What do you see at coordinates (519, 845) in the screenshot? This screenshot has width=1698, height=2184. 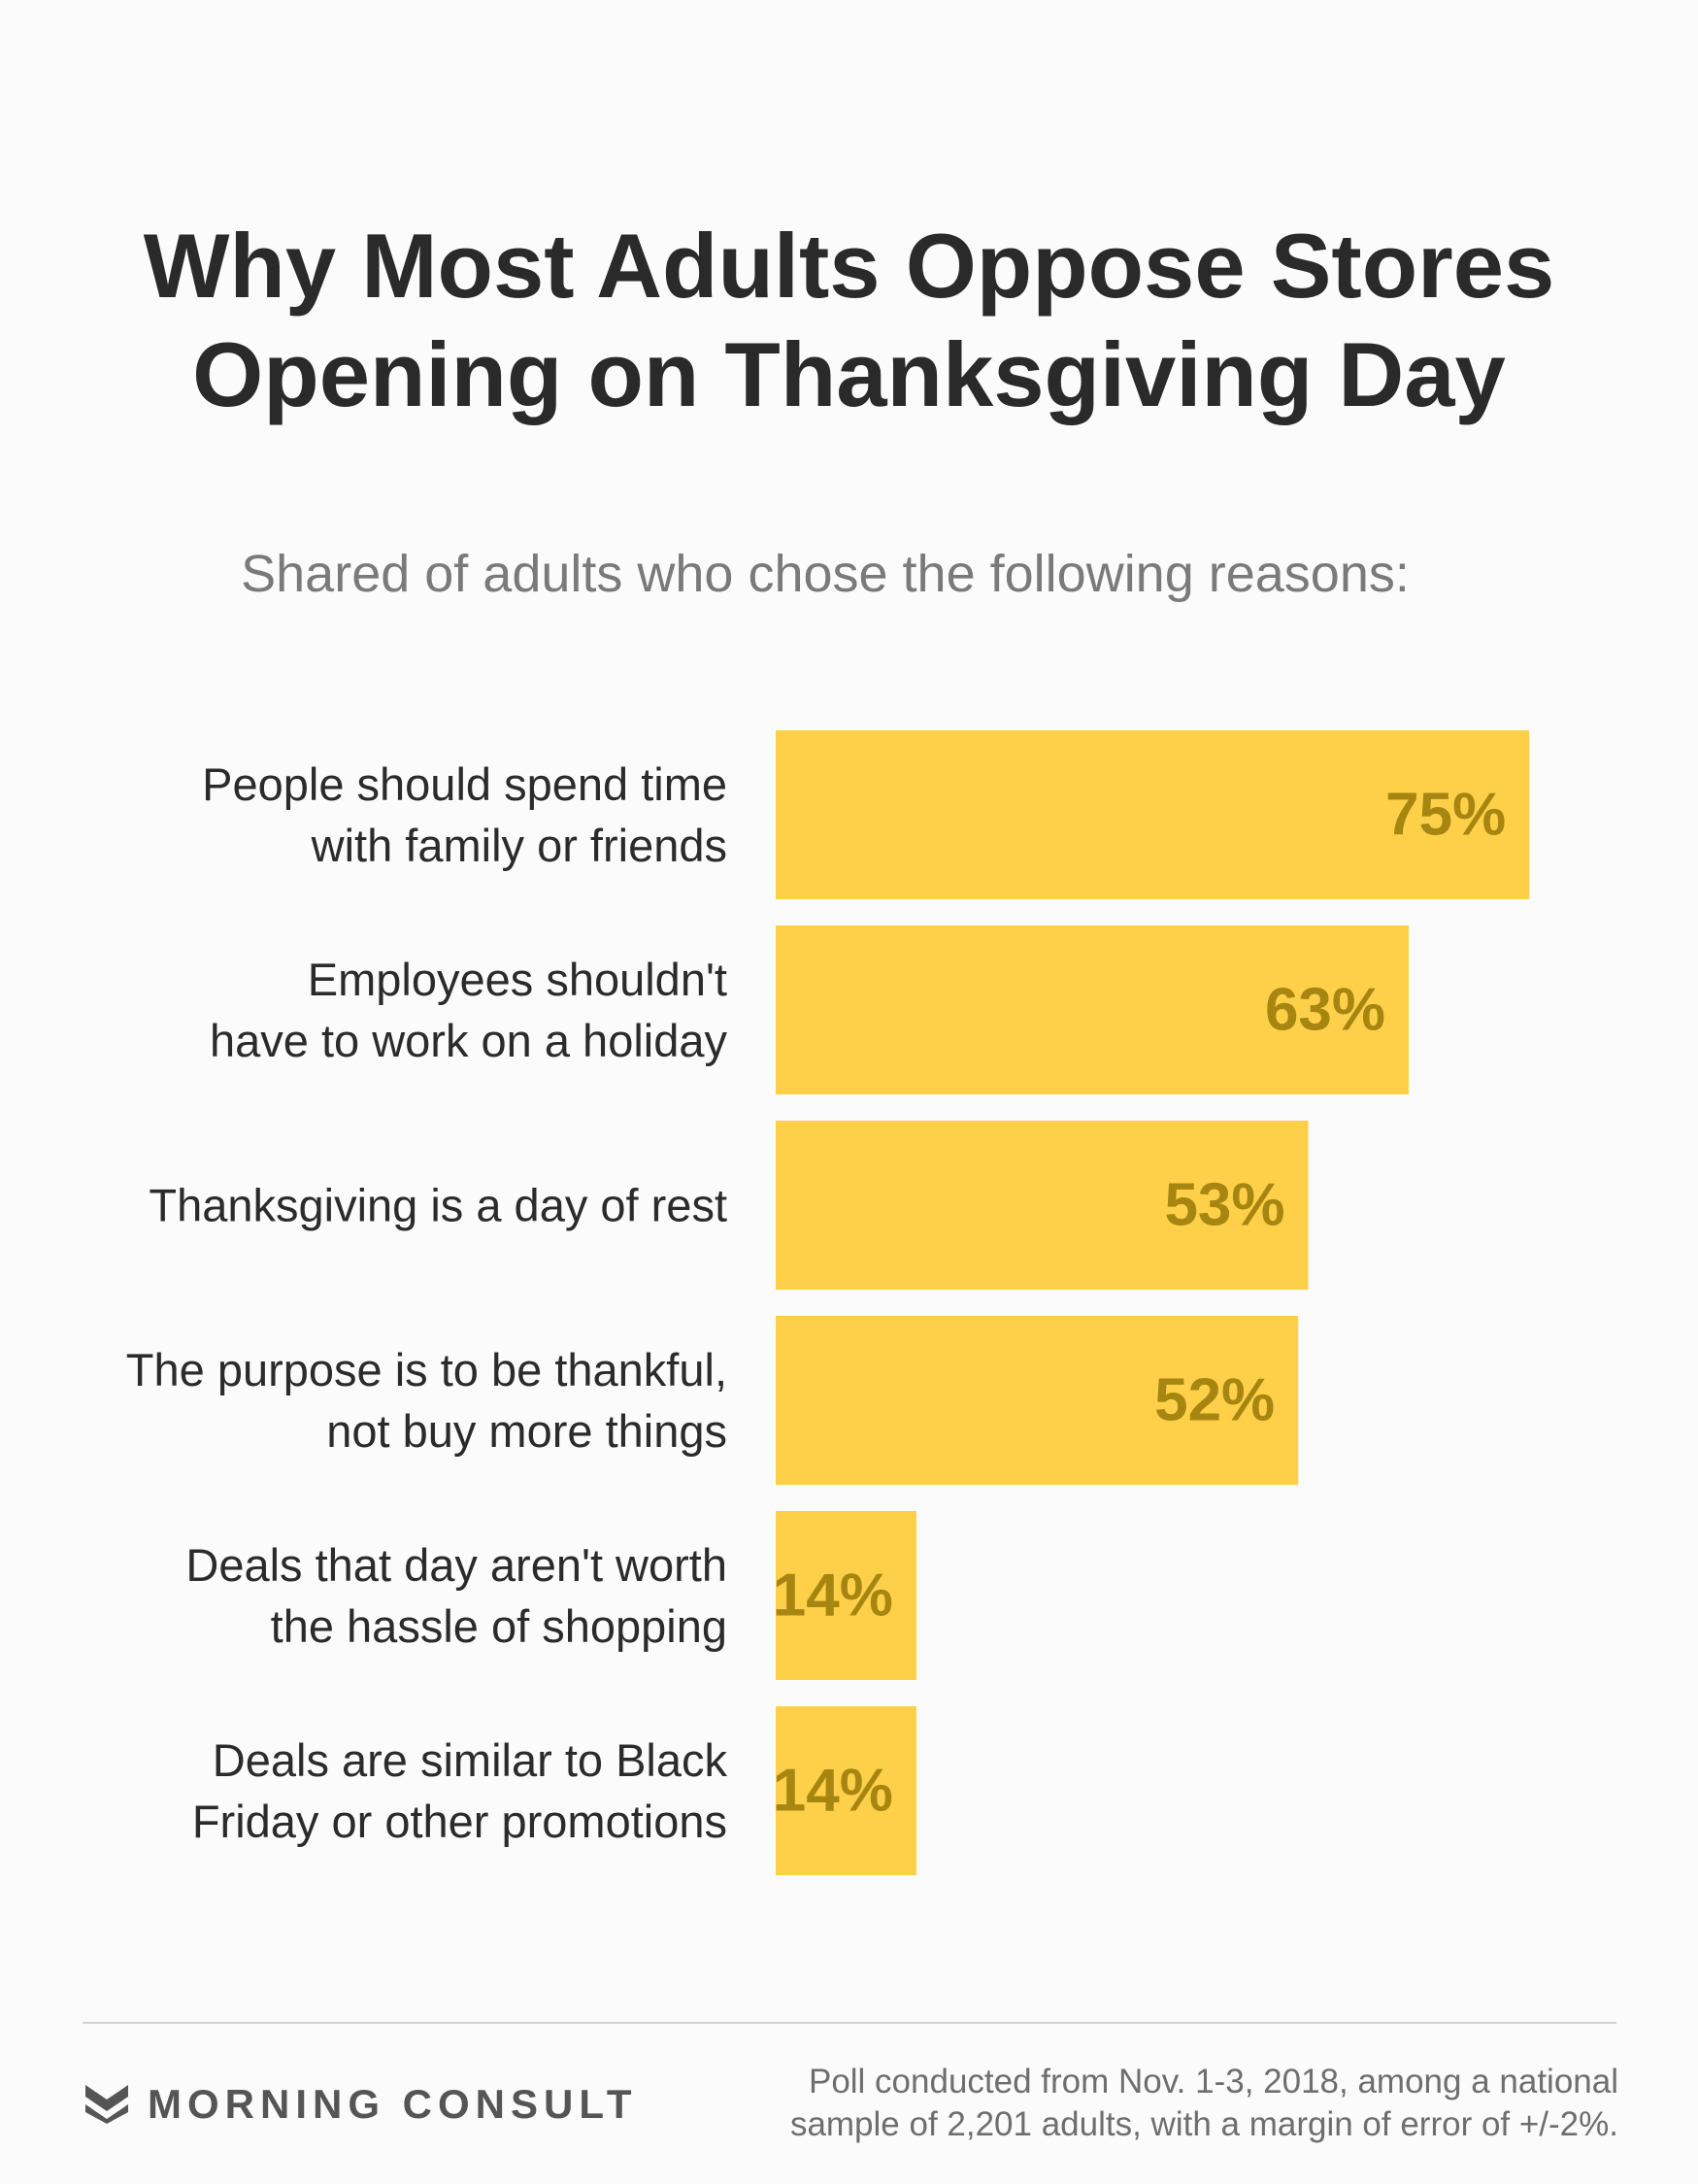 I see `category-label-0-line-2: with family or friends` at bounding box center [519, 845].